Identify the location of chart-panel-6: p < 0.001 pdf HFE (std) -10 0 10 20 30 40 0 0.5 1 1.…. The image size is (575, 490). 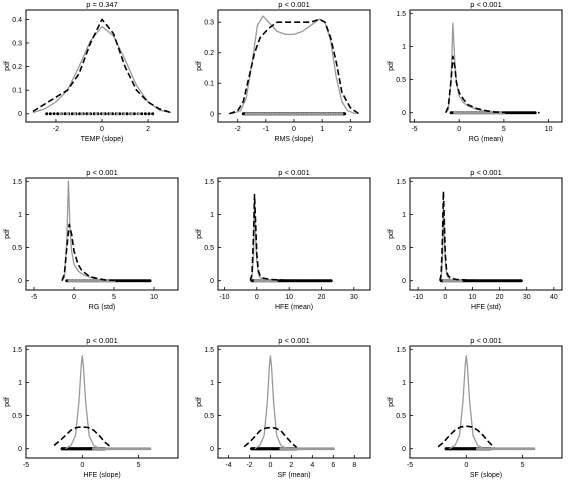
(475, 239).